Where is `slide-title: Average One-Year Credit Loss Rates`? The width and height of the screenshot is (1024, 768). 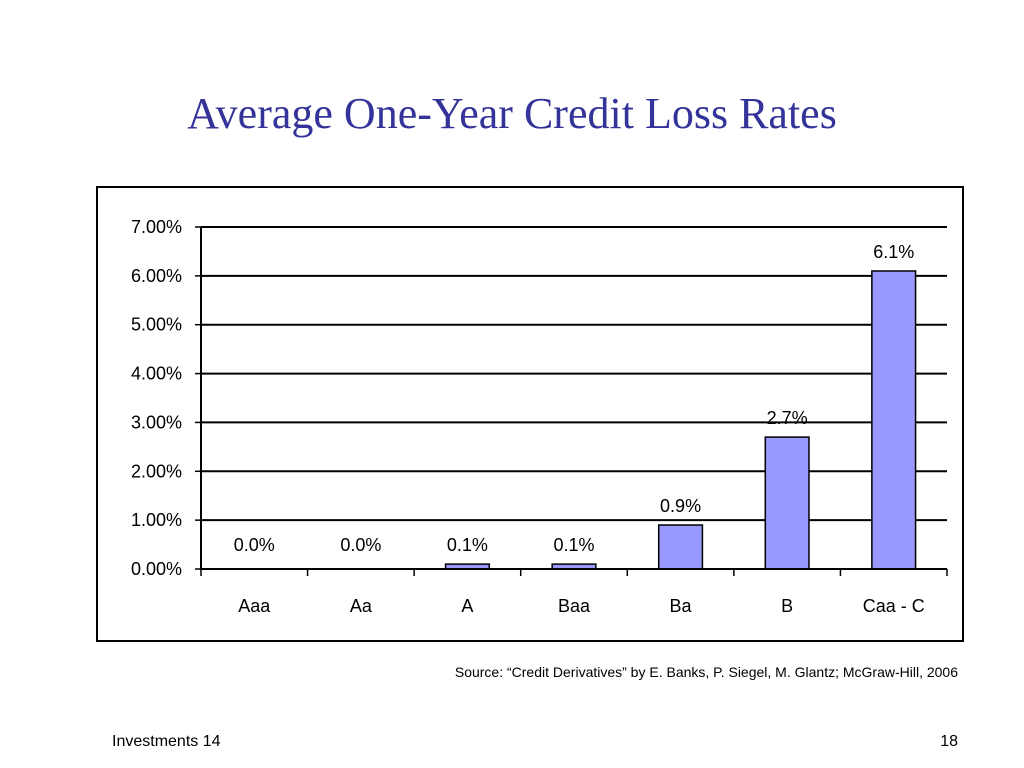 slide-title: Average One-Year Credit Loss Rates is located at coordinates (512, 113).